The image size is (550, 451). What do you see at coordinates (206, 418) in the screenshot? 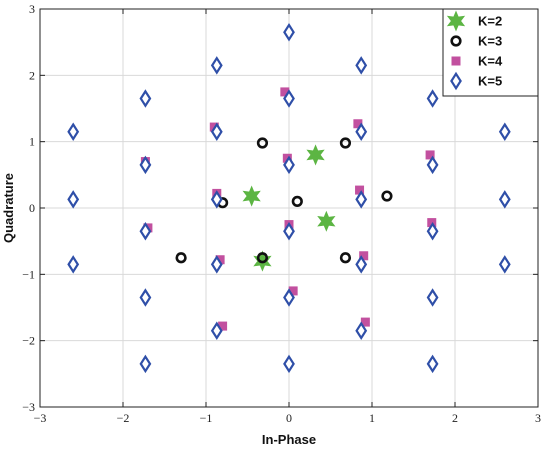
I see `x-tick-label: −1` at bounding box center [206, 418].